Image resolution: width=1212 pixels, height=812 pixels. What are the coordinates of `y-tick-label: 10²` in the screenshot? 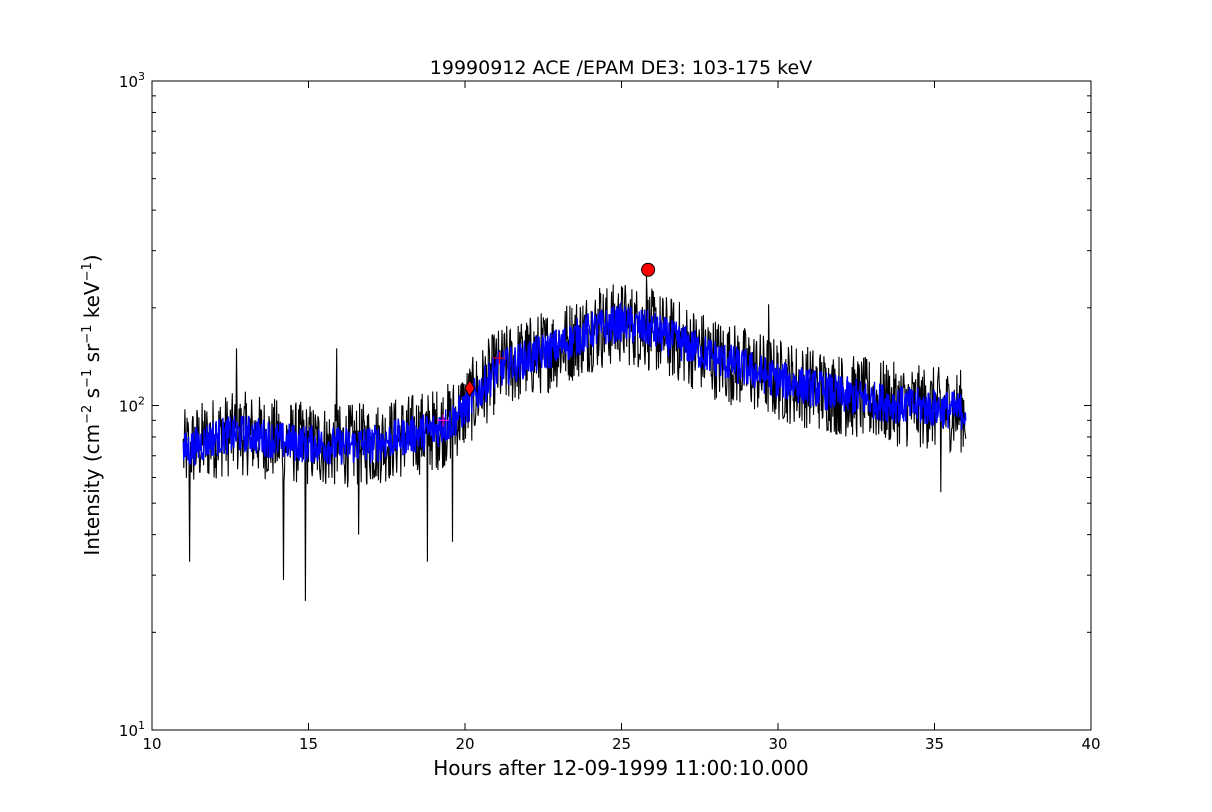 It's located at (132, 405).